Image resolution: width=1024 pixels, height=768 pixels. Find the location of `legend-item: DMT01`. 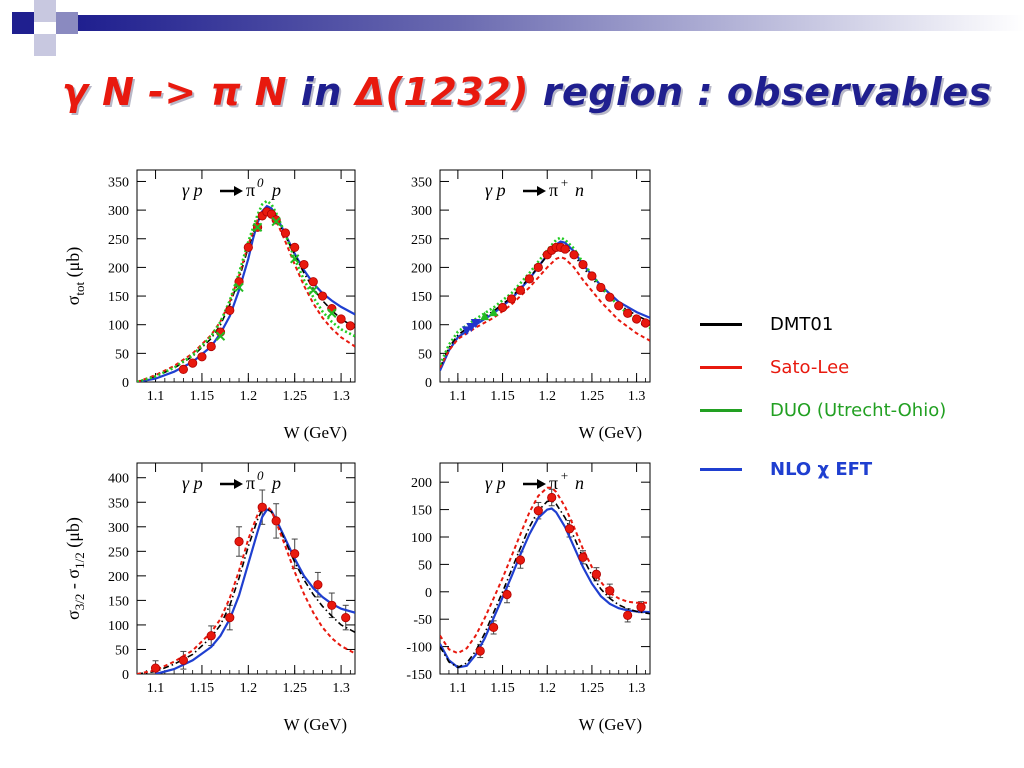

legend-item: DMT01 is located at coordinates (766, 324).